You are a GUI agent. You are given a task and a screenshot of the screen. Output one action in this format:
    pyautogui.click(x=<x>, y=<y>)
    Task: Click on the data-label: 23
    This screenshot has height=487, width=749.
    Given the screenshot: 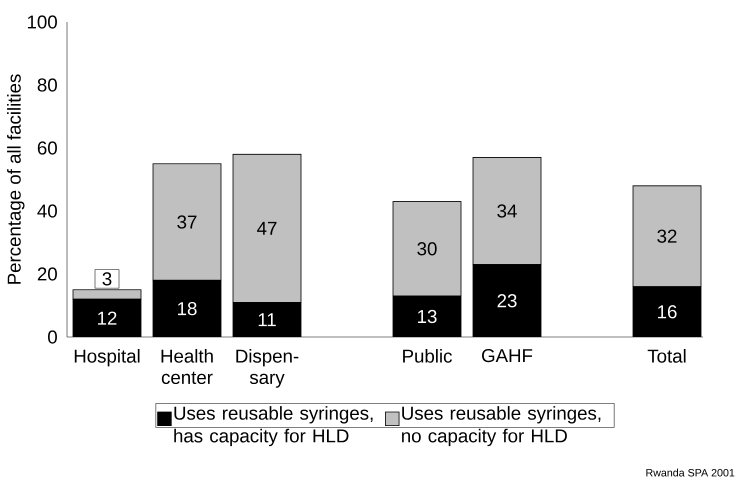 What is the action you would take?
    pyautogui.click(x=507, y=301)
    